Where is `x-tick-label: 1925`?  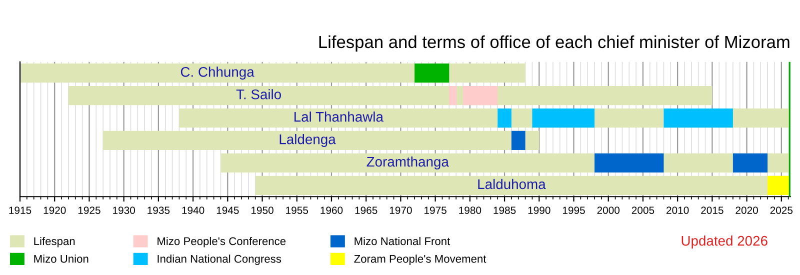
x-tick-label: 1925 is located at coordinates (89, 210).